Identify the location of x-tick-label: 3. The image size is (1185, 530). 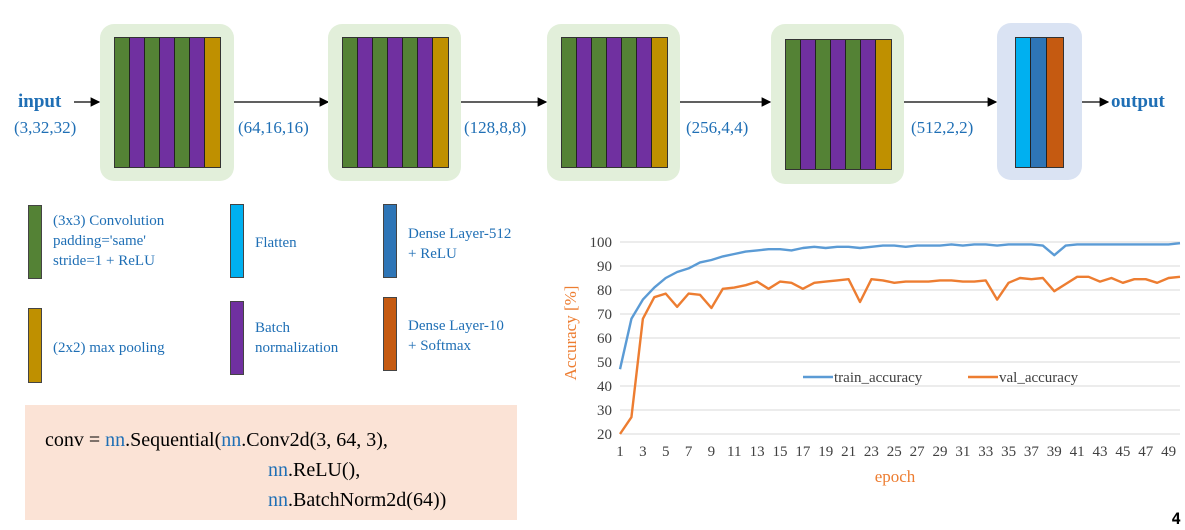
(643, 452).